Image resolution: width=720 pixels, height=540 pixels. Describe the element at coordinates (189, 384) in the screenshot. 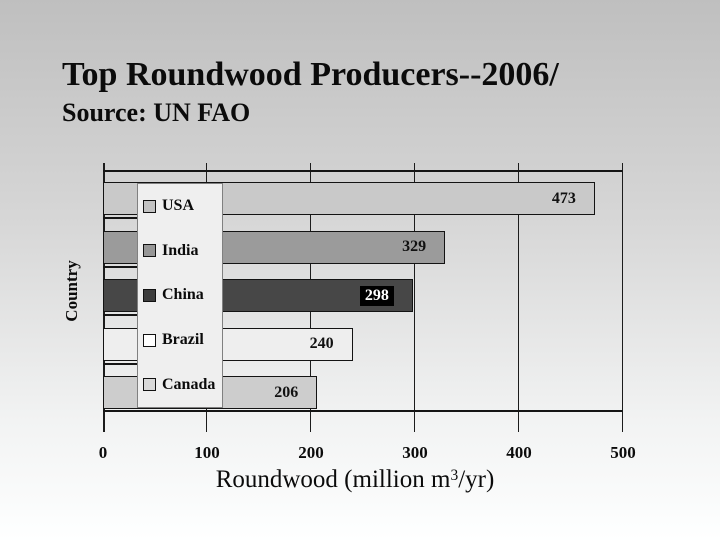

I see `legend-label-canada: Canada` at that location.